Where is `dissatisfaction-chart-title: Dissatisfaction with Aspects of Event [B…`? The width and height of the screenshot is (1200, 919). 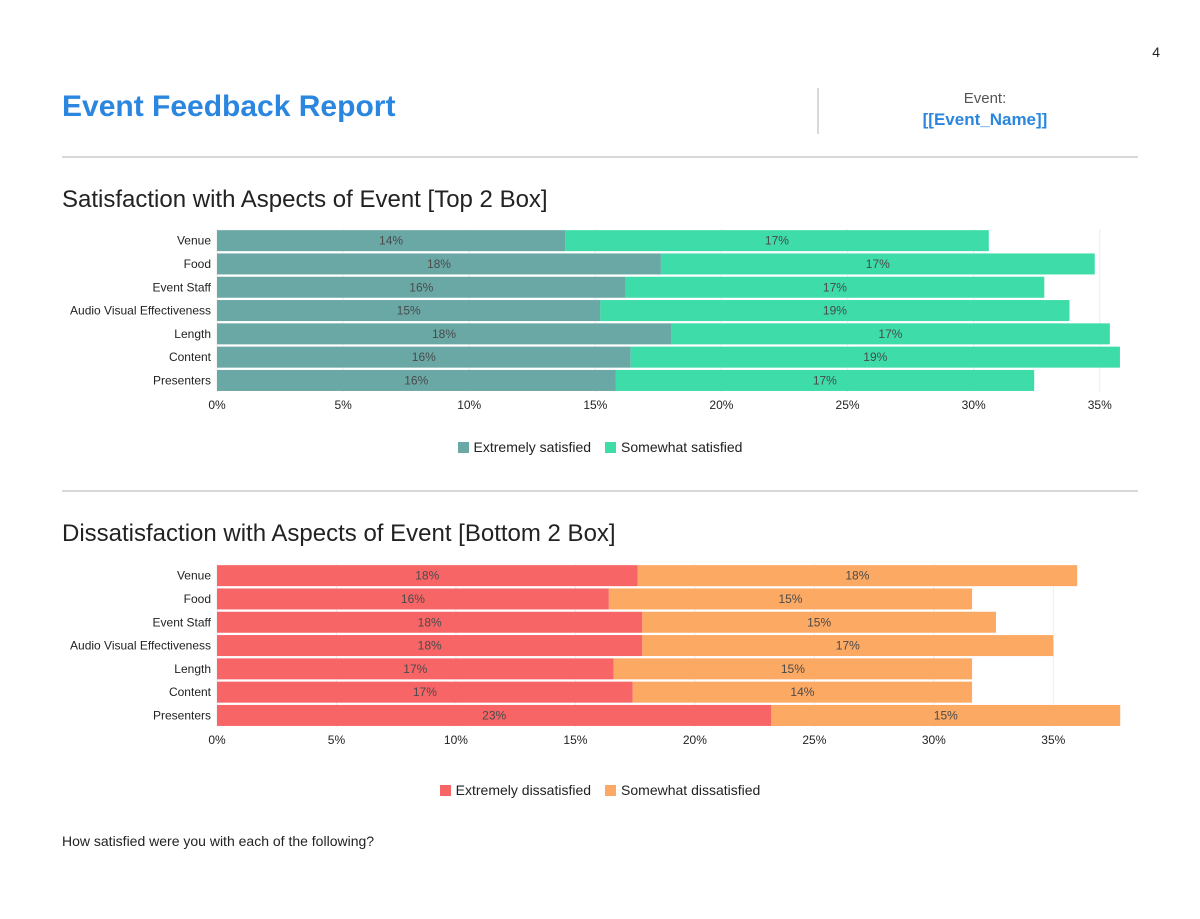 dissatisfaction-chart-title: Dissatisfaction with Aspects of Event [B… is located at coordinates (339, 533).